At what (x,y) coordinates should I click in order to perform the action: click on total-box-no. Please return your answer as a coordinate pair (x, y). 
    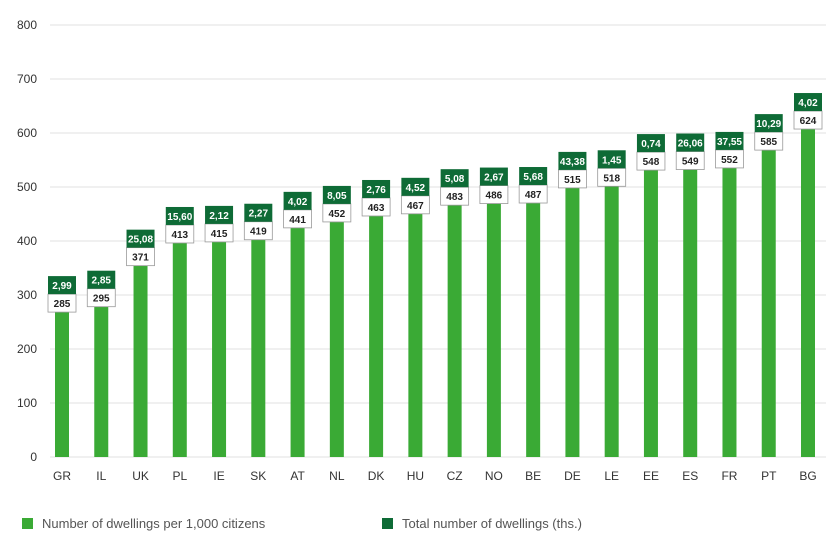
    Looking at the image, I should click on (493, 176).